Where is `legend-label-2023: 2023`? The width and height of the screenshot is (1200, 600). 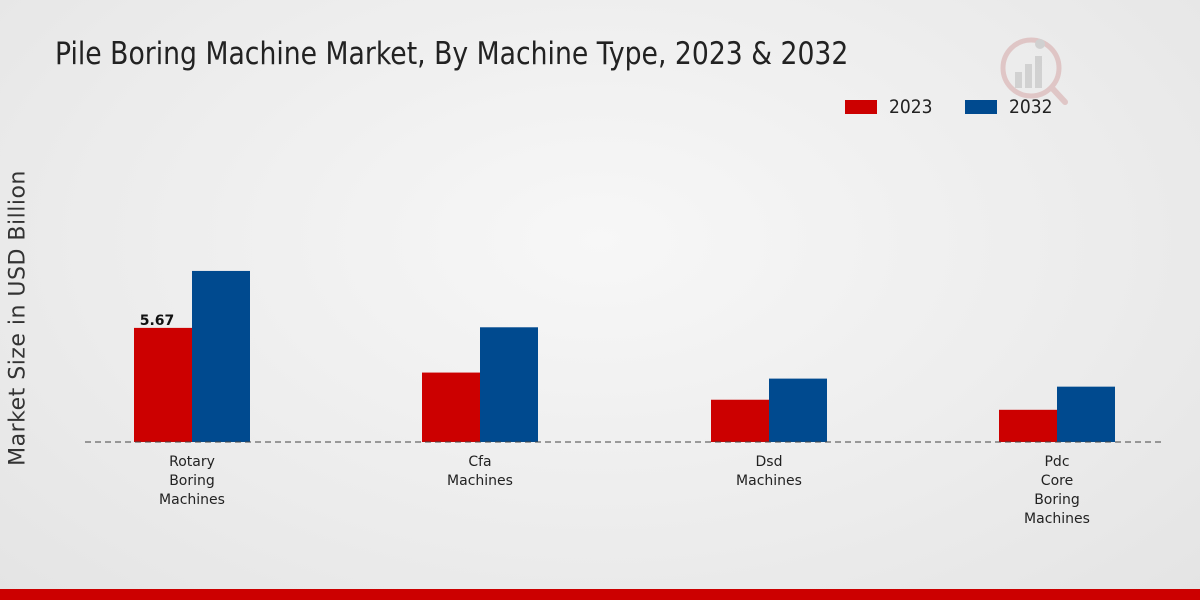
legend-label-2023: 2023 is located at coordinates (911, 107).